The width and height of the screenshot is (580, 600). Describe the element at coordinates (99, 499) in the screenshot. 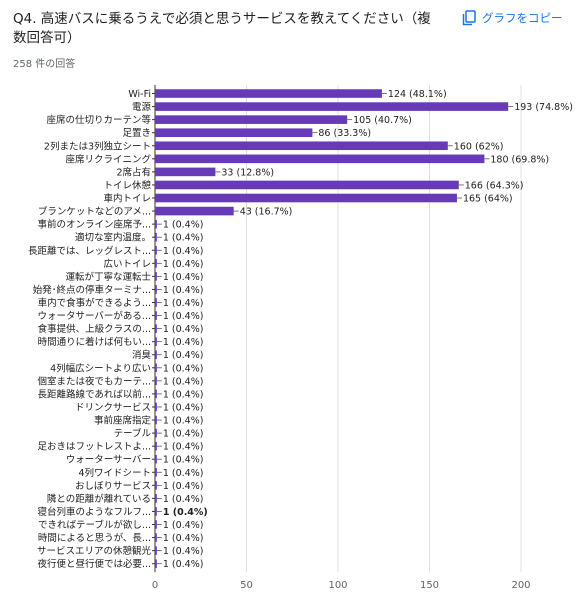

I see `category-label: 隣との距離が離れている` at that location.